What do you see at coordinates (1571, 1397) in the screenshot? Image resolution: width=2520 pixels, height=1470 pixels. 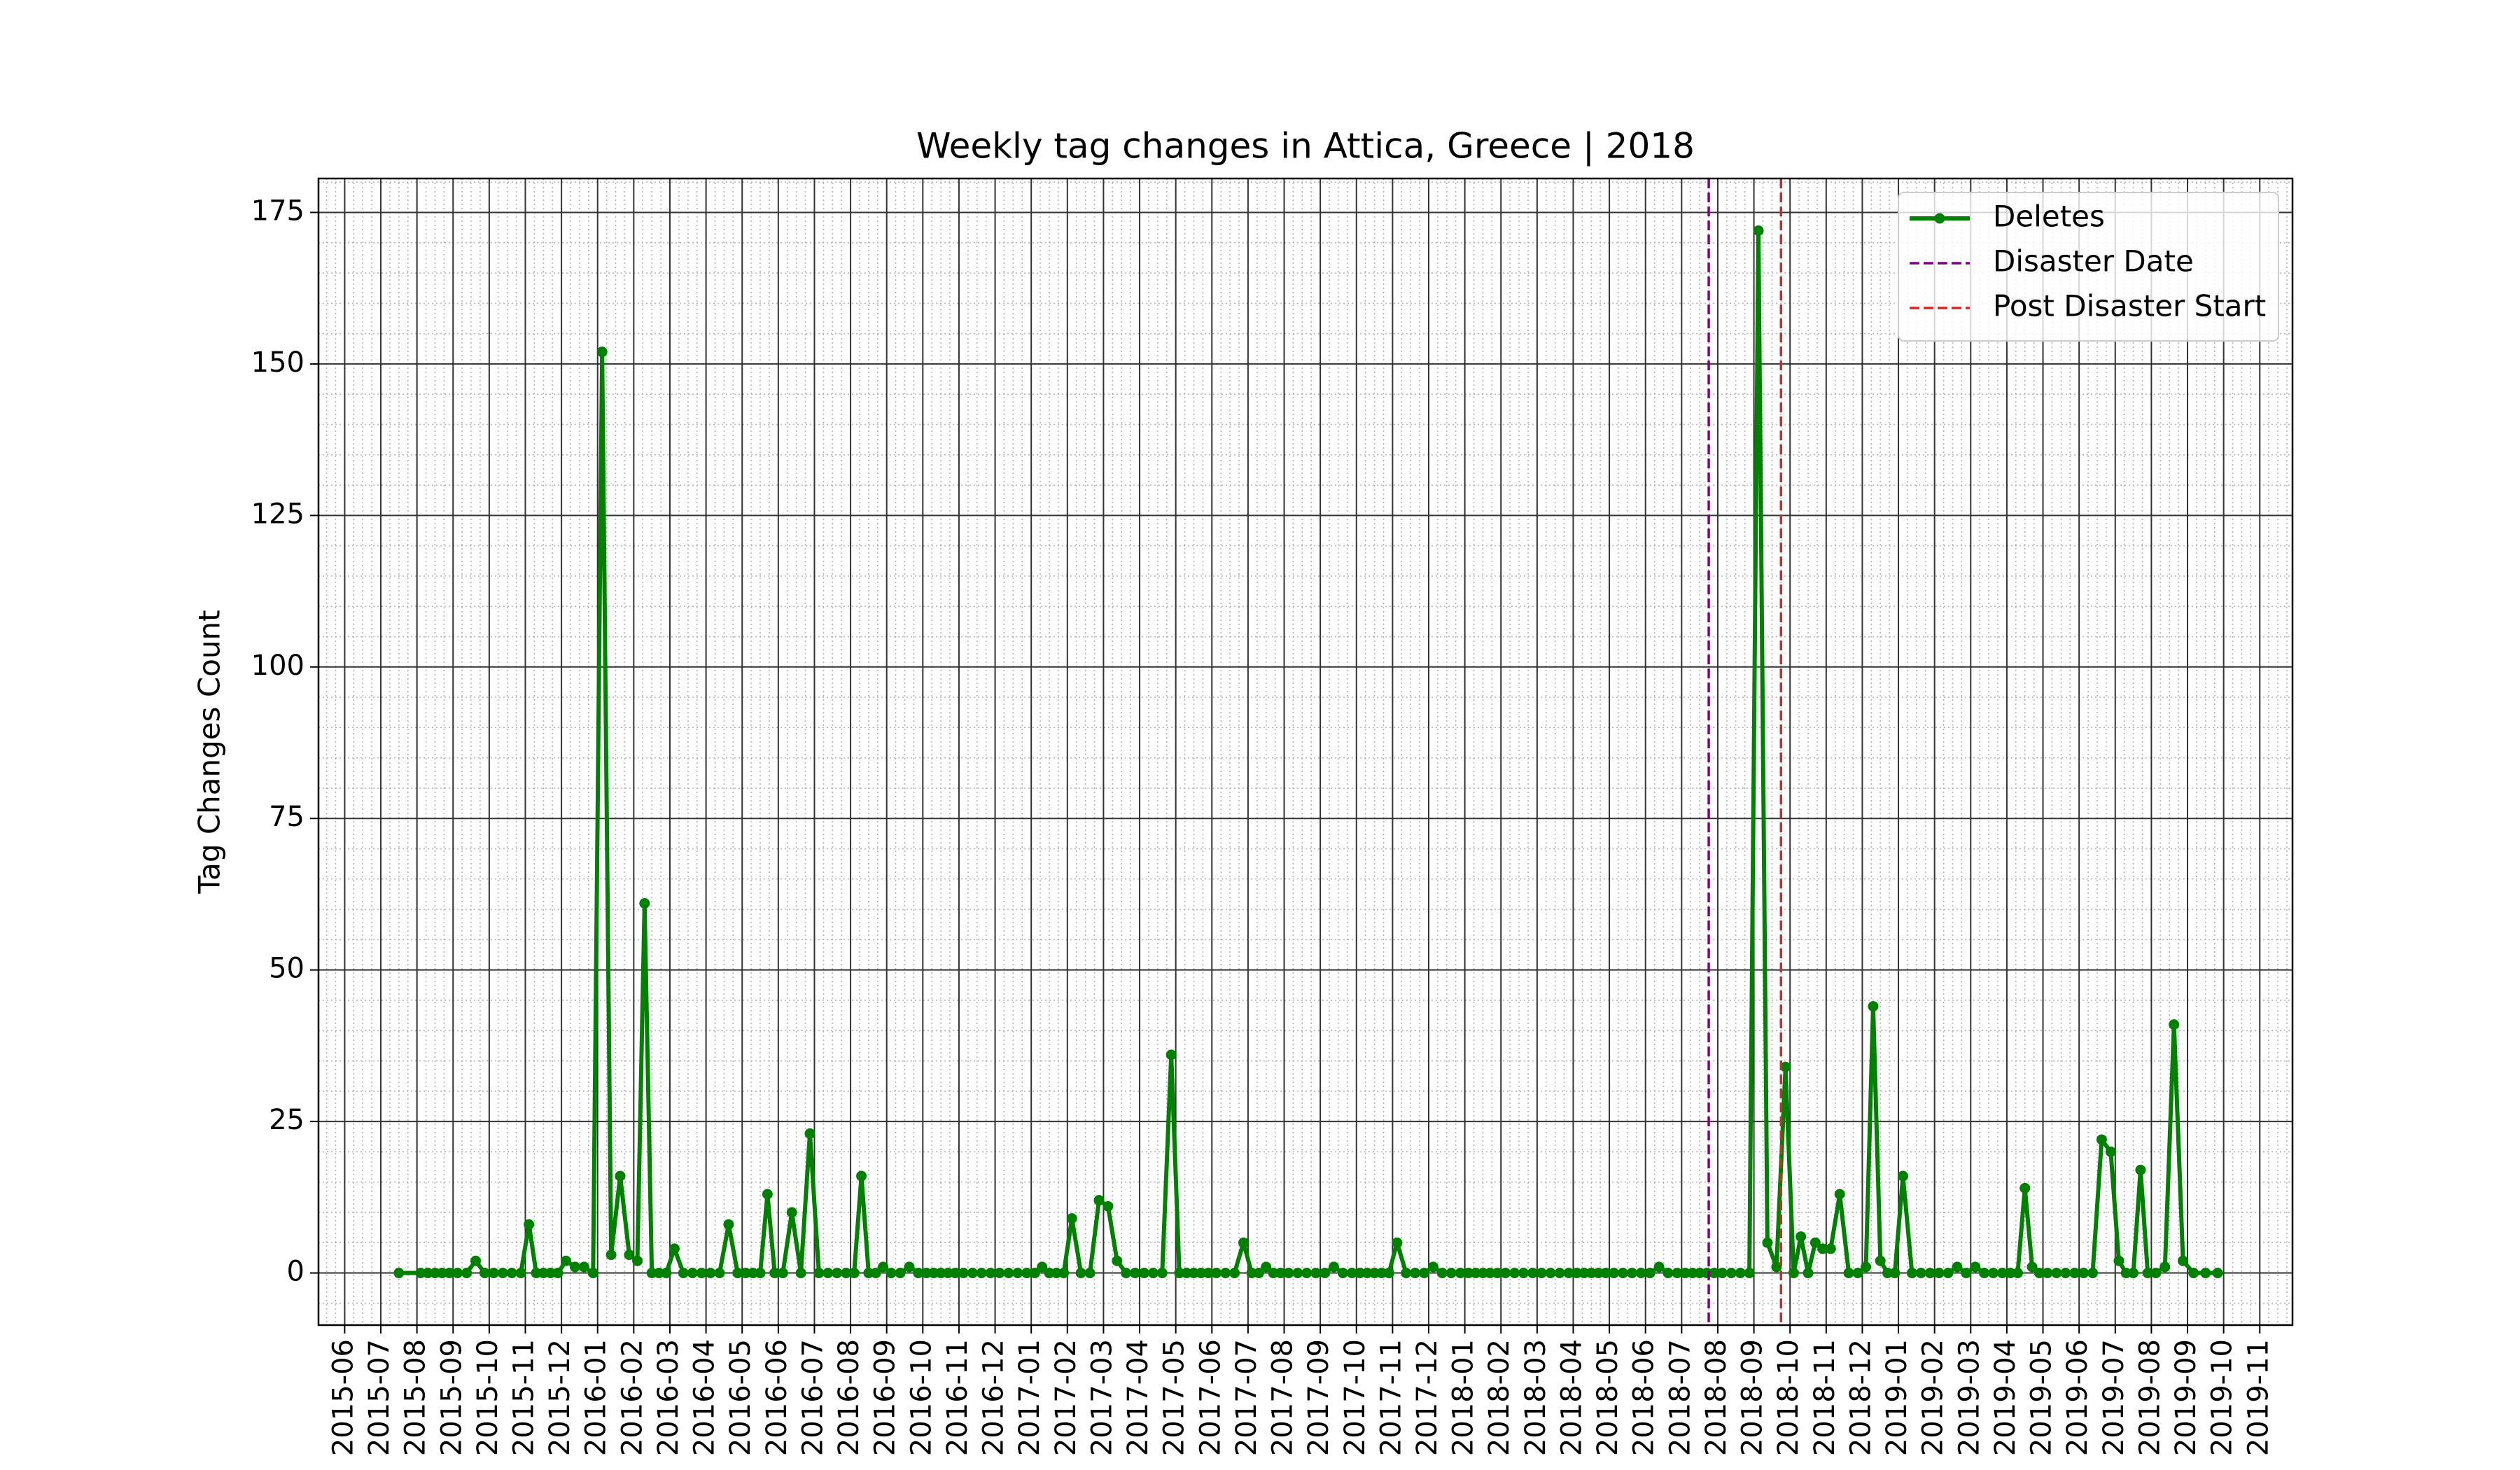 I see `x-tick-label: 2018-04` at bounding box center [1571, 1397].